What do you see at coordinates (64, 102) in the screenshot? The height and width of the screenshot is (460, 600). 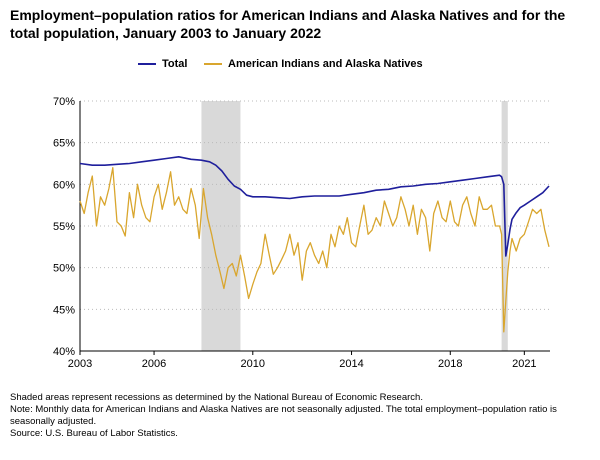 I see `y-tick-label-70: 70%` at bounding box center [64, 102].